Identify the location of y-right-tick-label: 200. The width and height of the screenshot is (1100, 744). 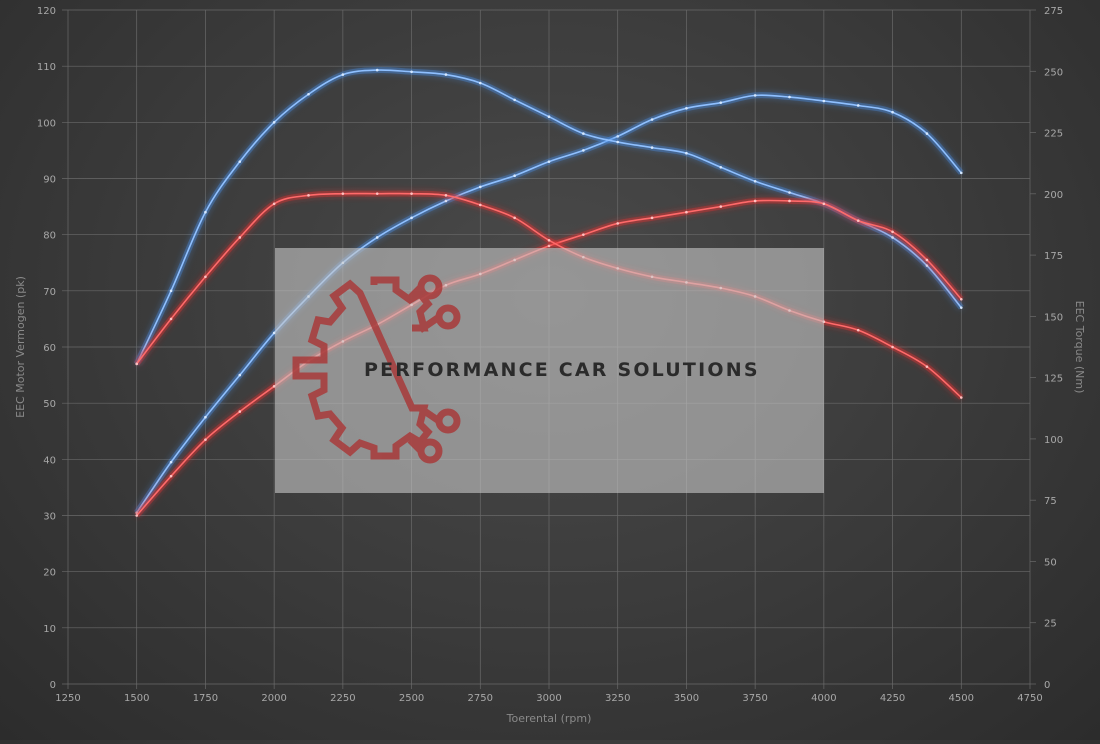
(1053, 195).